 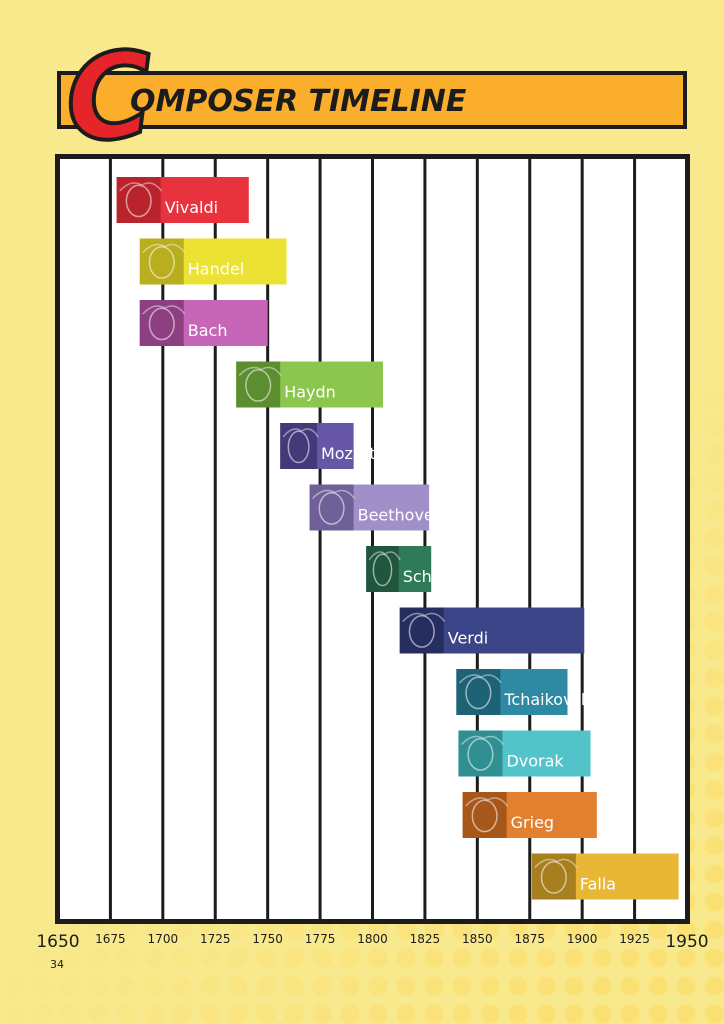 I want to click on portrait-face-verdi, so click(x=421, y=631).